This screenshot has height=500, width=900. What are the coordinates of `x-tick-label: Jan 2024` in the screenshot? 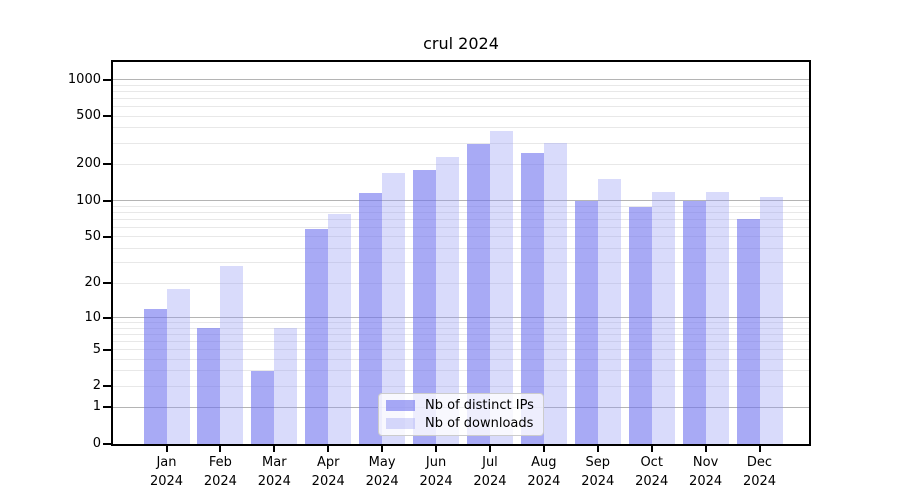 It's located at (167, 472).